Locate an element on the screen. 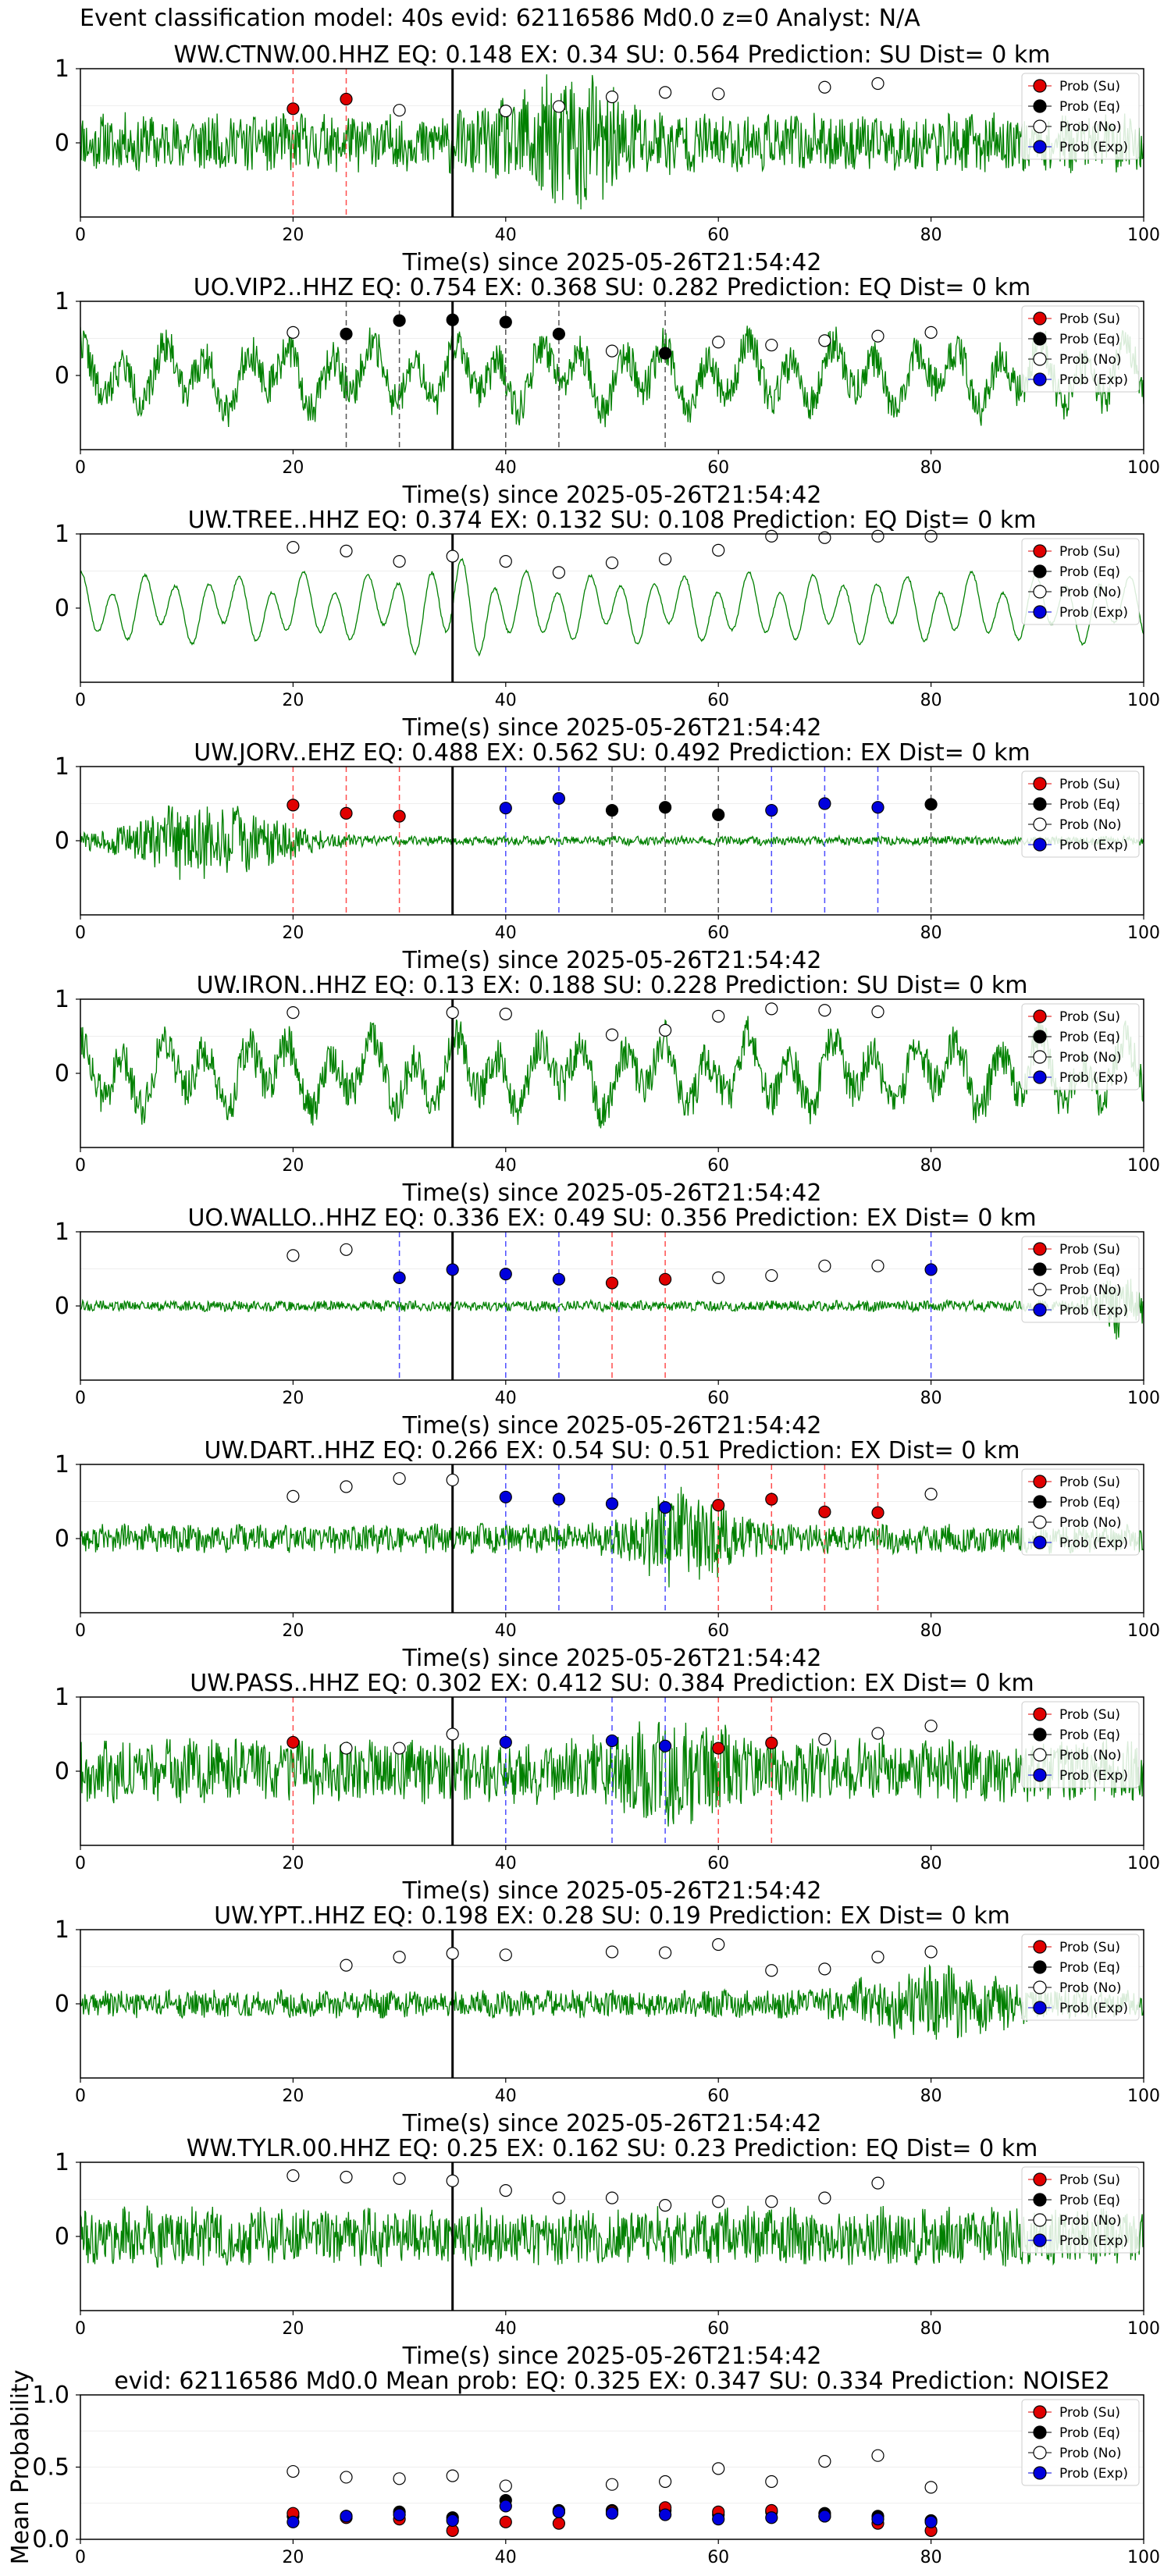 Image resolution: width=1171 pixels, height=2576 pixels. y-tick-label: 1 is located at coordinates (62, 69).